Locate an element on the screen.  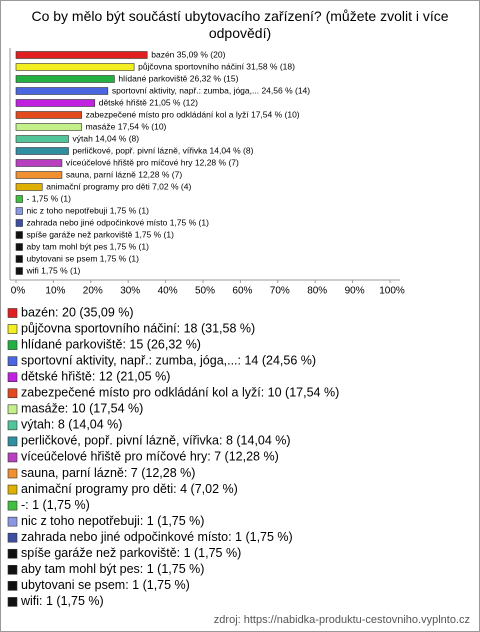
legend-label: výtah: 8 (14,04 %) is located at coordinates (71, 425).